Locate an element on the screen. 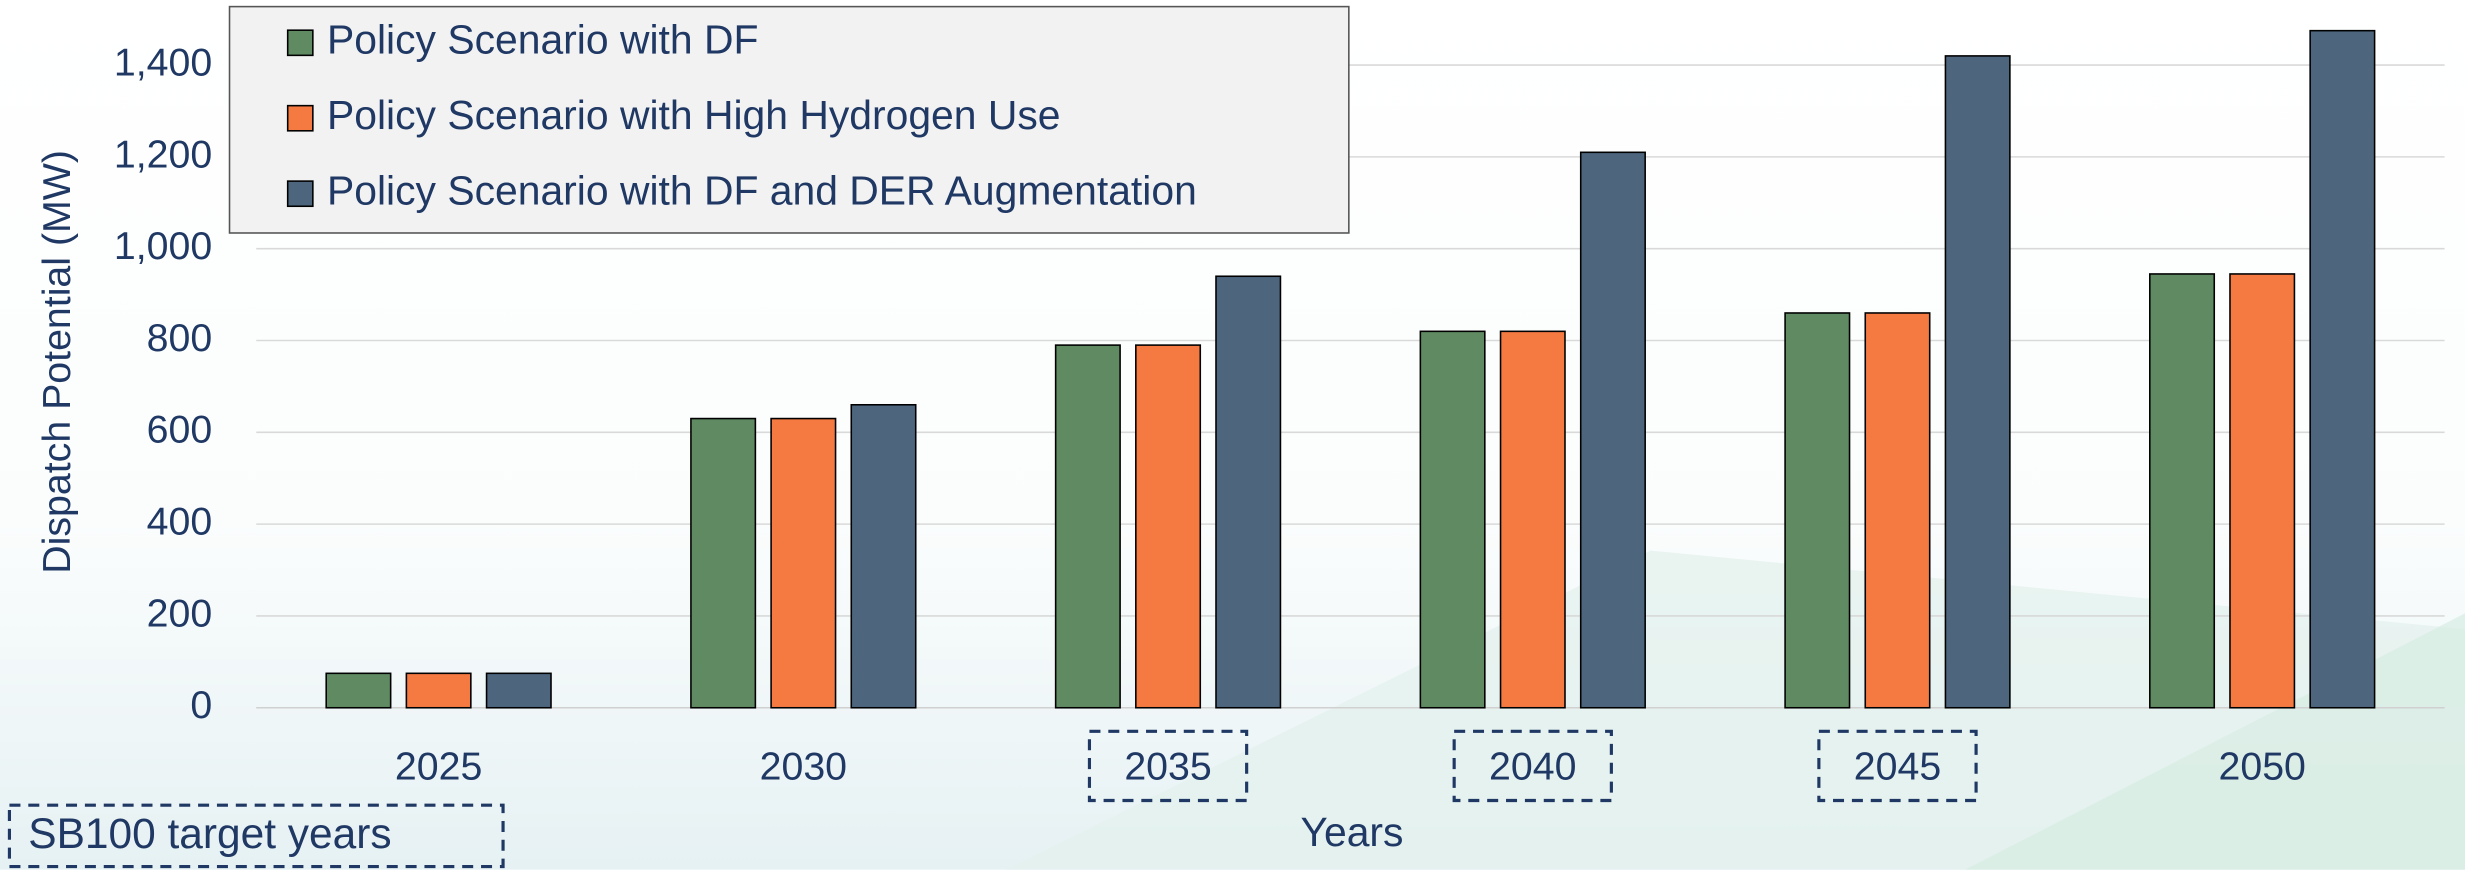 The height and width of the screenshot is (870, 2465). legend-label: Policy Scenario with DF is located at coordinates (542, 40).